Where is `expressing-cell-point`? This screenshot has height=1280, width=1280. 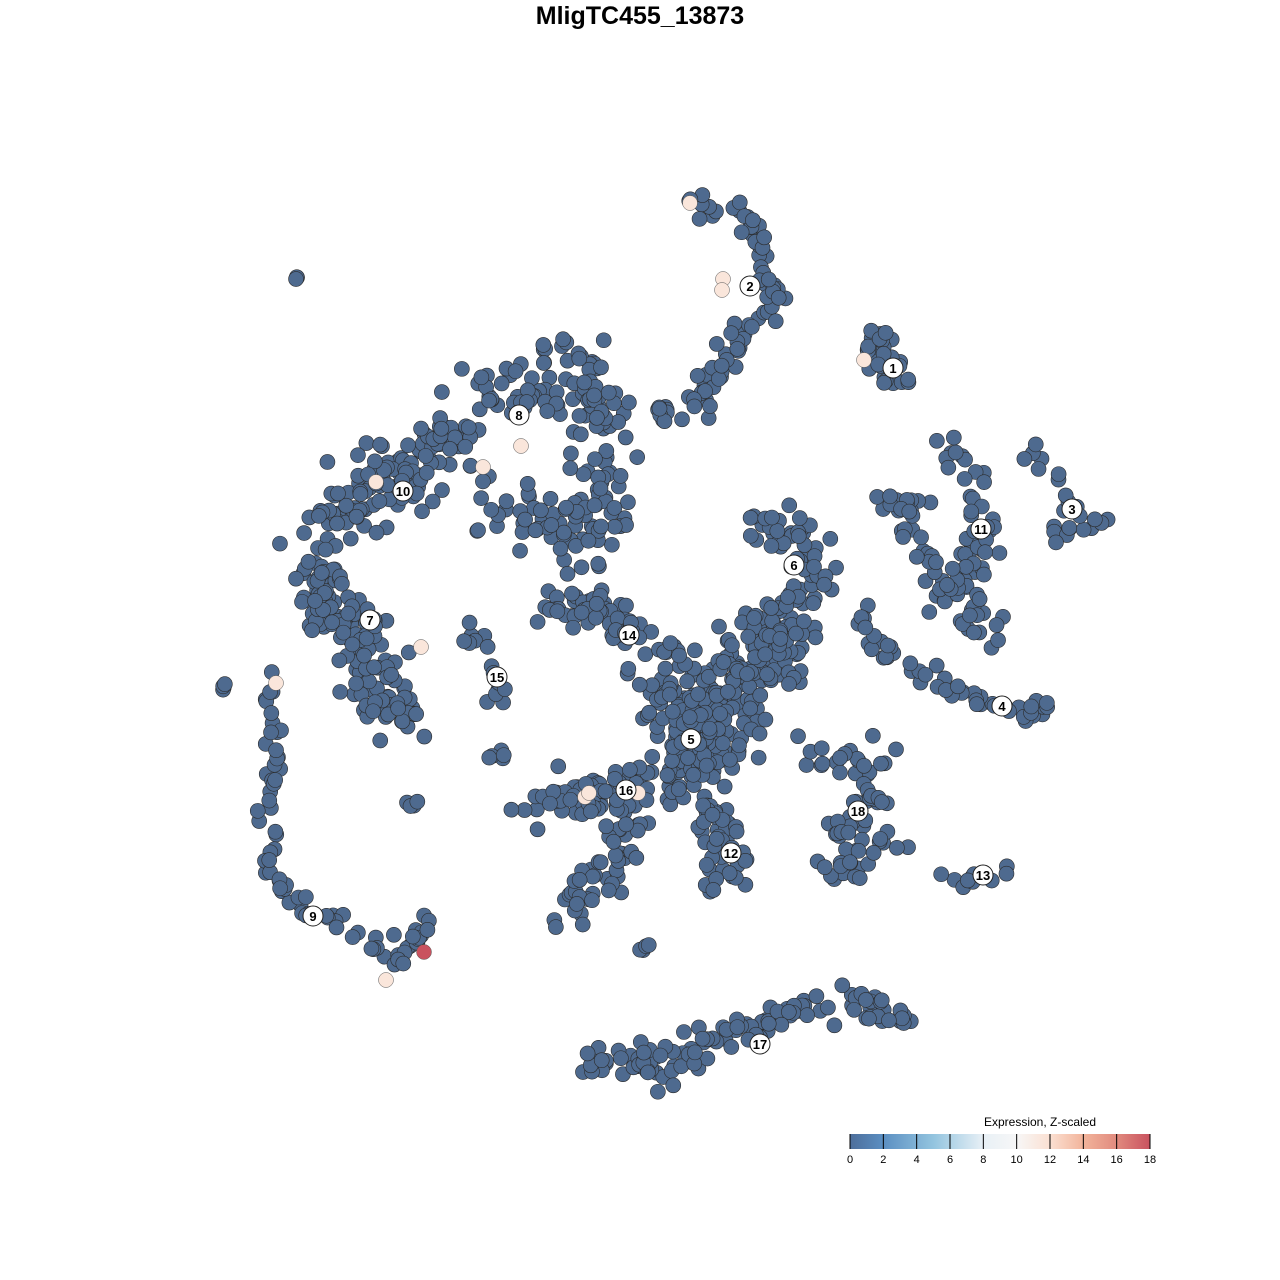 expressing-cell-point is located at coordinates (276, 683).